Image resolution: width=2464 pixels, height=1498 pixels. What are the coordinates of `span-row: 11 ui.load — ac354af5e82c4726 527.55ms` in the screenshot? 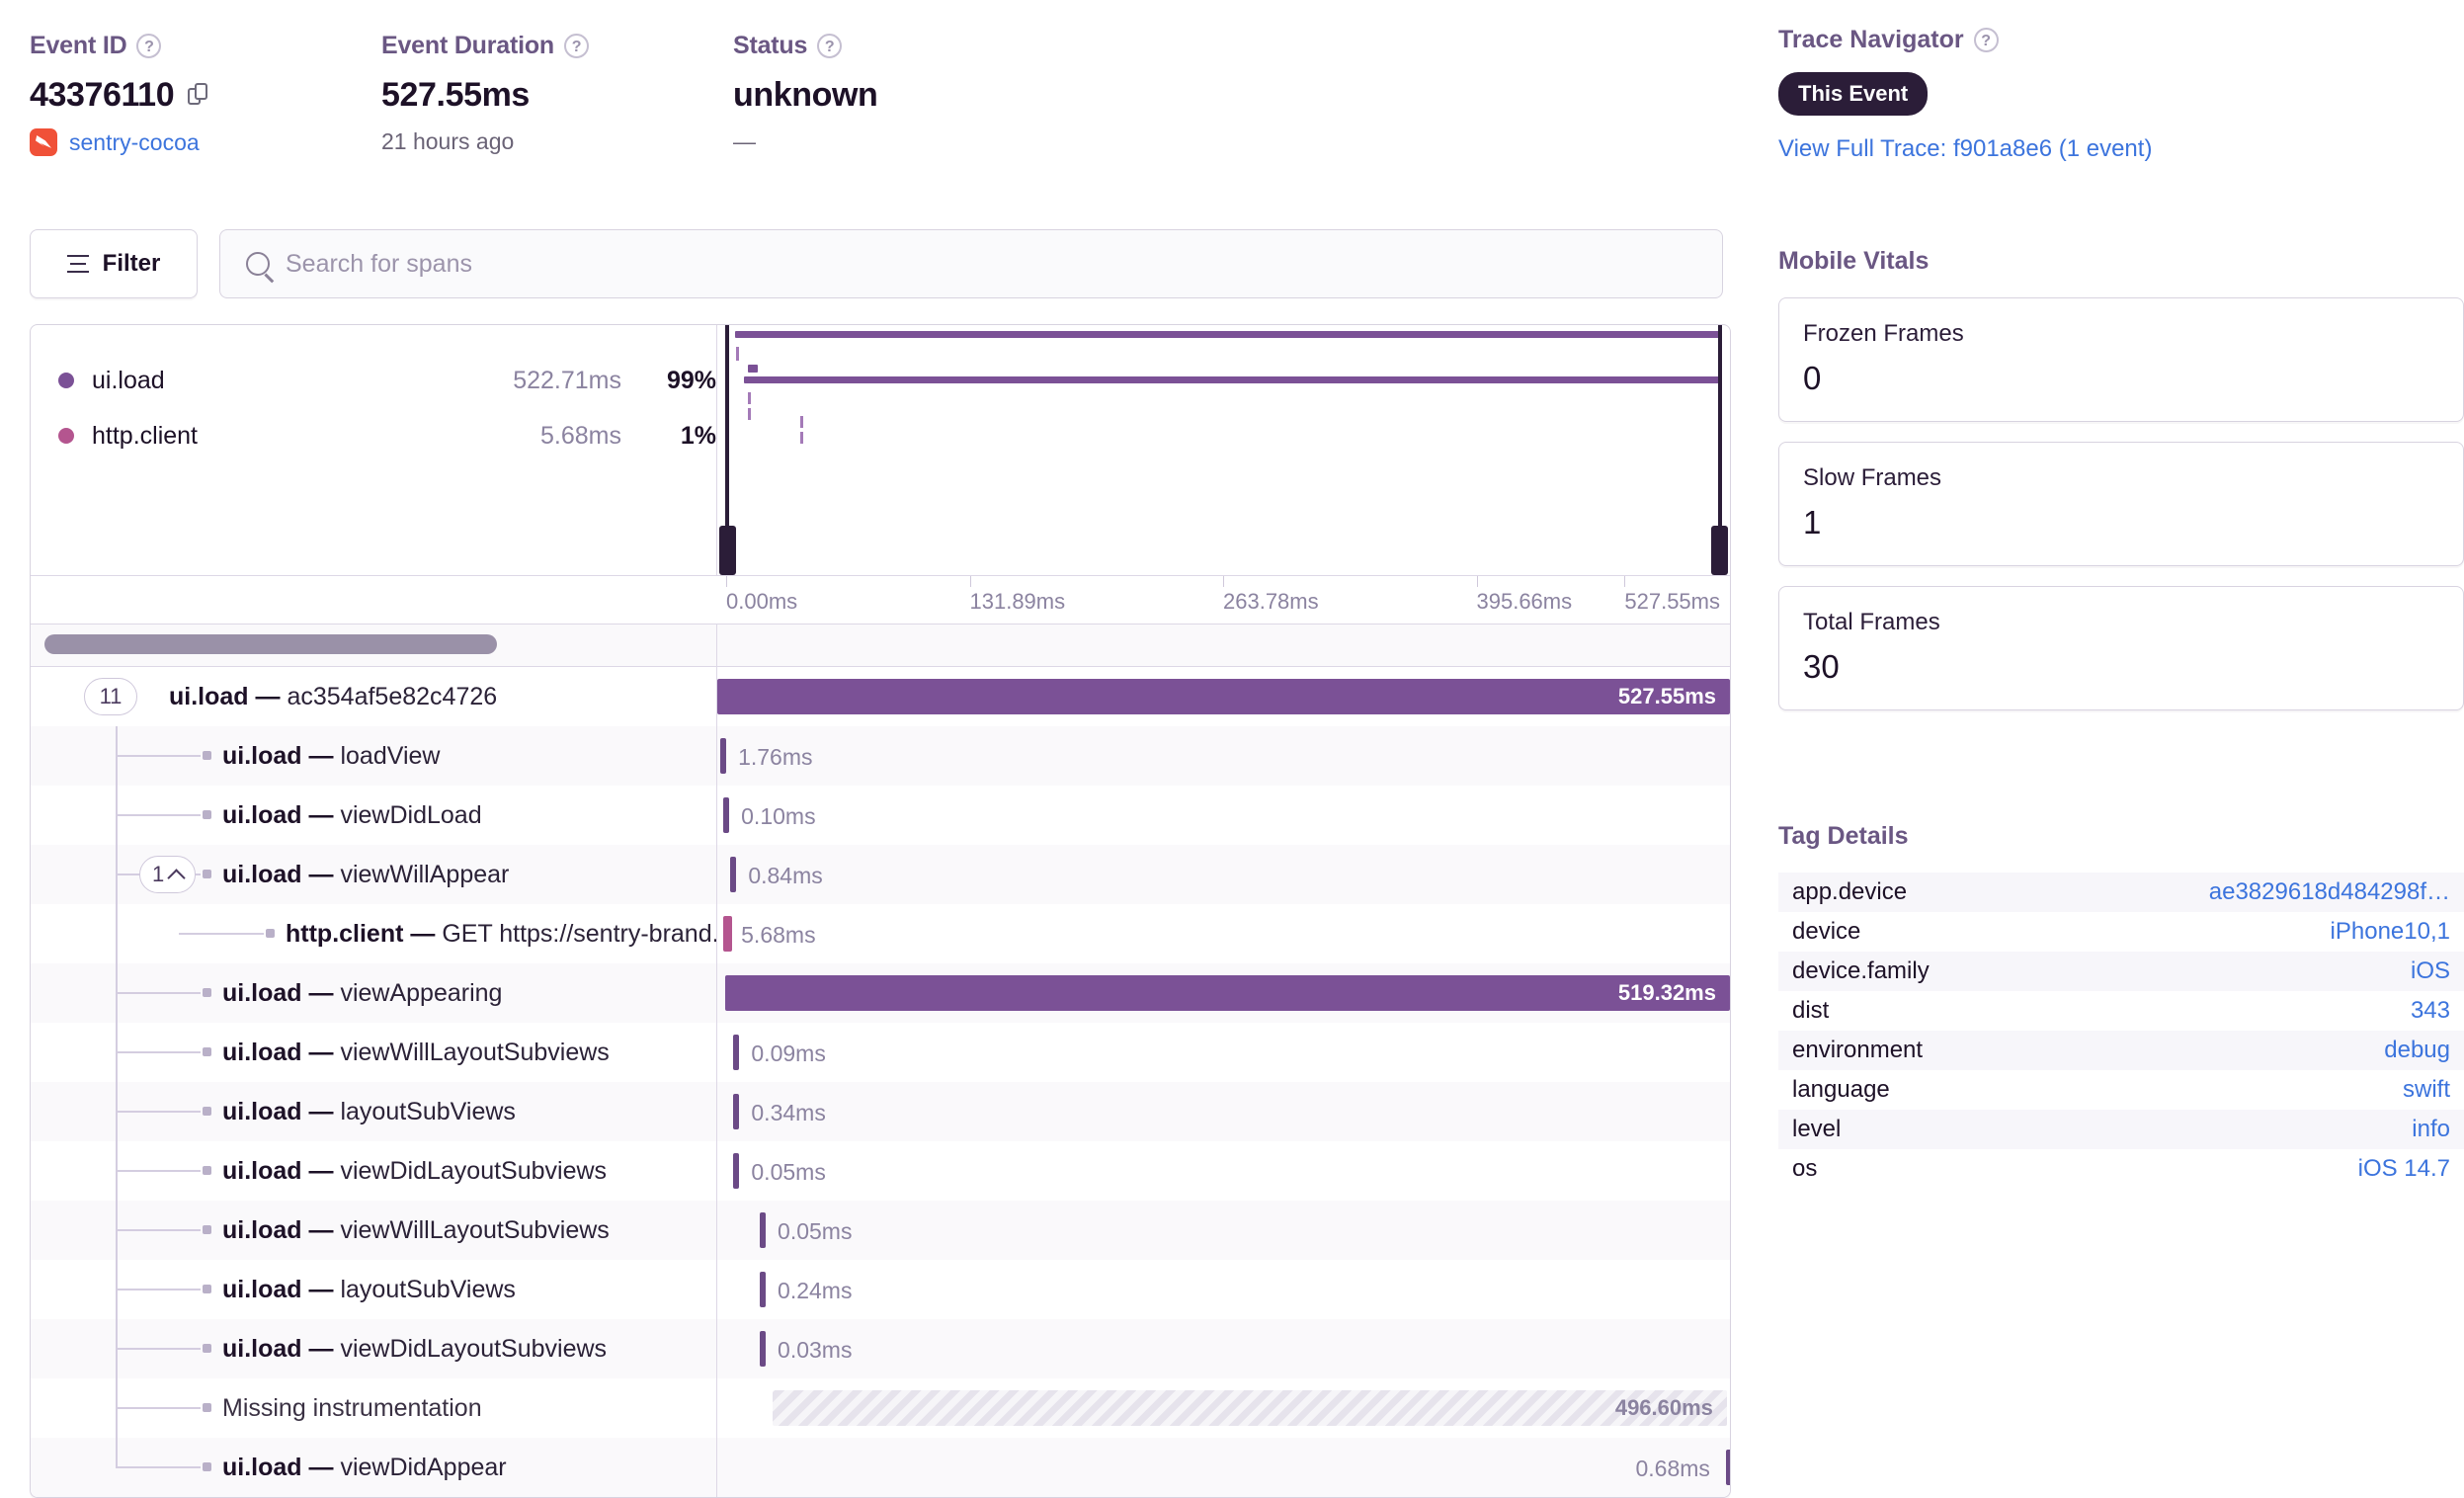 It's located at (880, 696).